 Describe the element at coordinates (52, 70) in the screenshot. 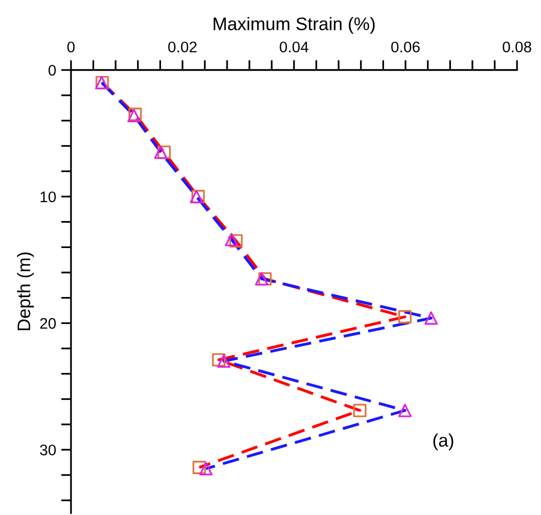

I see `y-tick-label: 0` at that location.